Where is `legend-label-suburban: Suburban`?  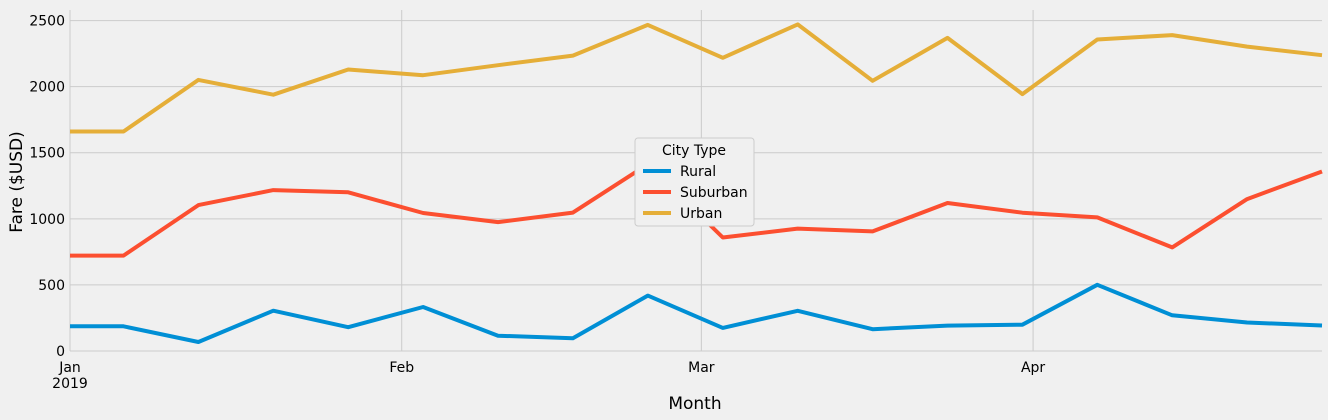 legend-label-suburban: Suburban is located at coordinates (714, 193).